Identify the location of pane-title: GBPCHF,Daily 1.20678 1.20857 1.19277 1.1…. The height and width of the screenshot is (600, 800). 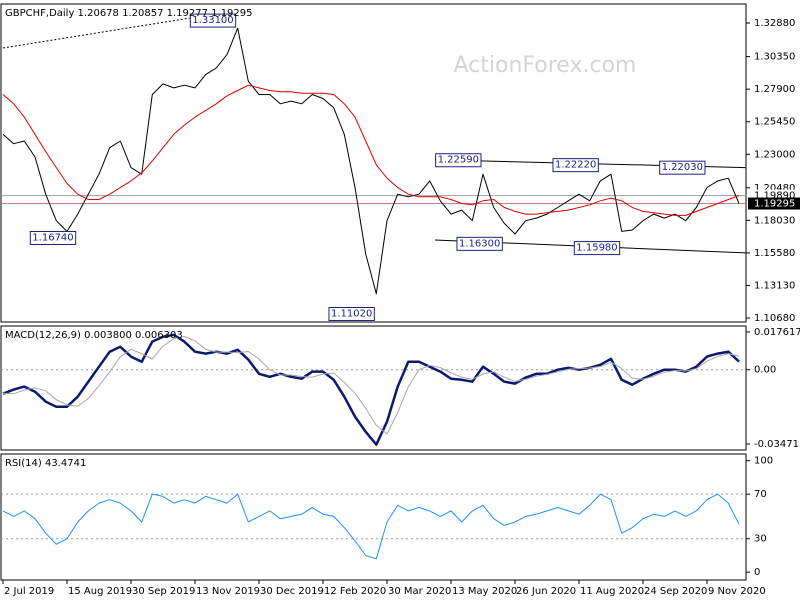
(129, 13).